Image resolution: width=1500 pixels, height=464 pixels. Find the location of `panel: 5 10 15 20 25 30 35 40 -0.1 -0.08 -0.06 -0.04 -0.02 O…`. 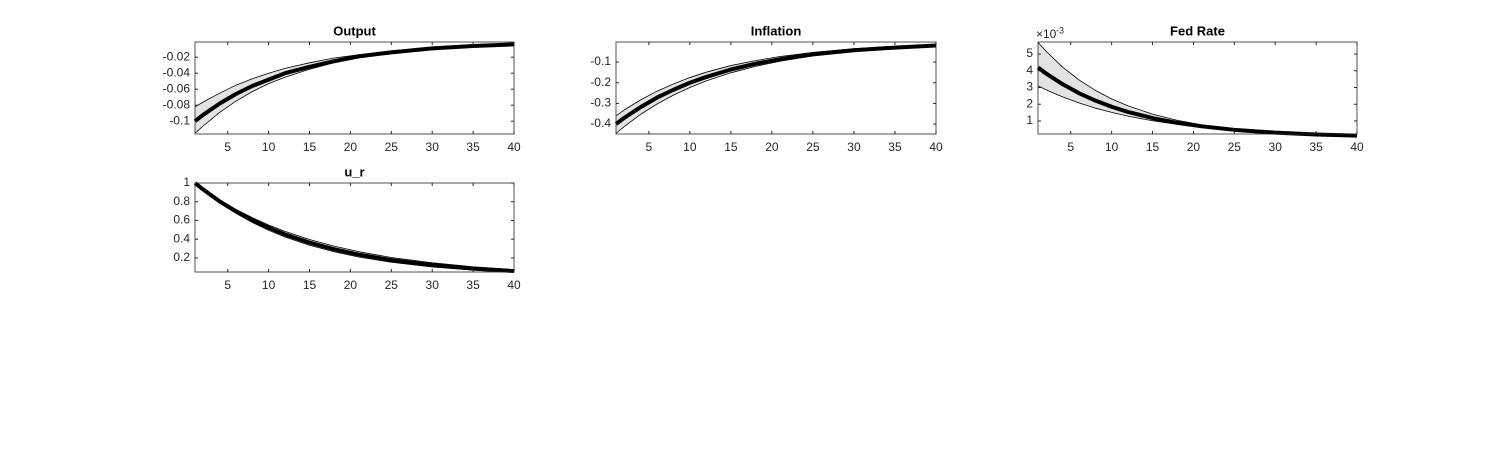

panel: 5 10 15 20 25 30 35 40 -0.1 -0.08 -0.06 -0.04 -0.02 O… is located at coordinates (342, 88).